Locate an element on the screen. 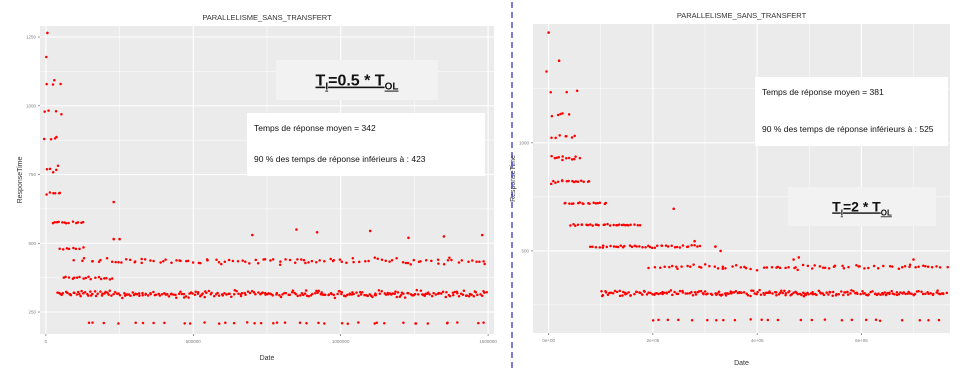 The image size is (978, 375). x-axis-title: Date is located at coordinates (267, 358).